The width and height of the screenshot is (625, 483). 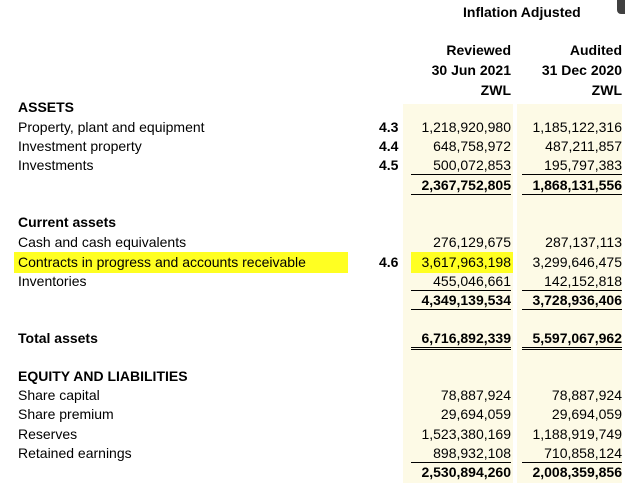 I want to click on row-value-2020: 1,188,919,749, so click(x=577, y=434).